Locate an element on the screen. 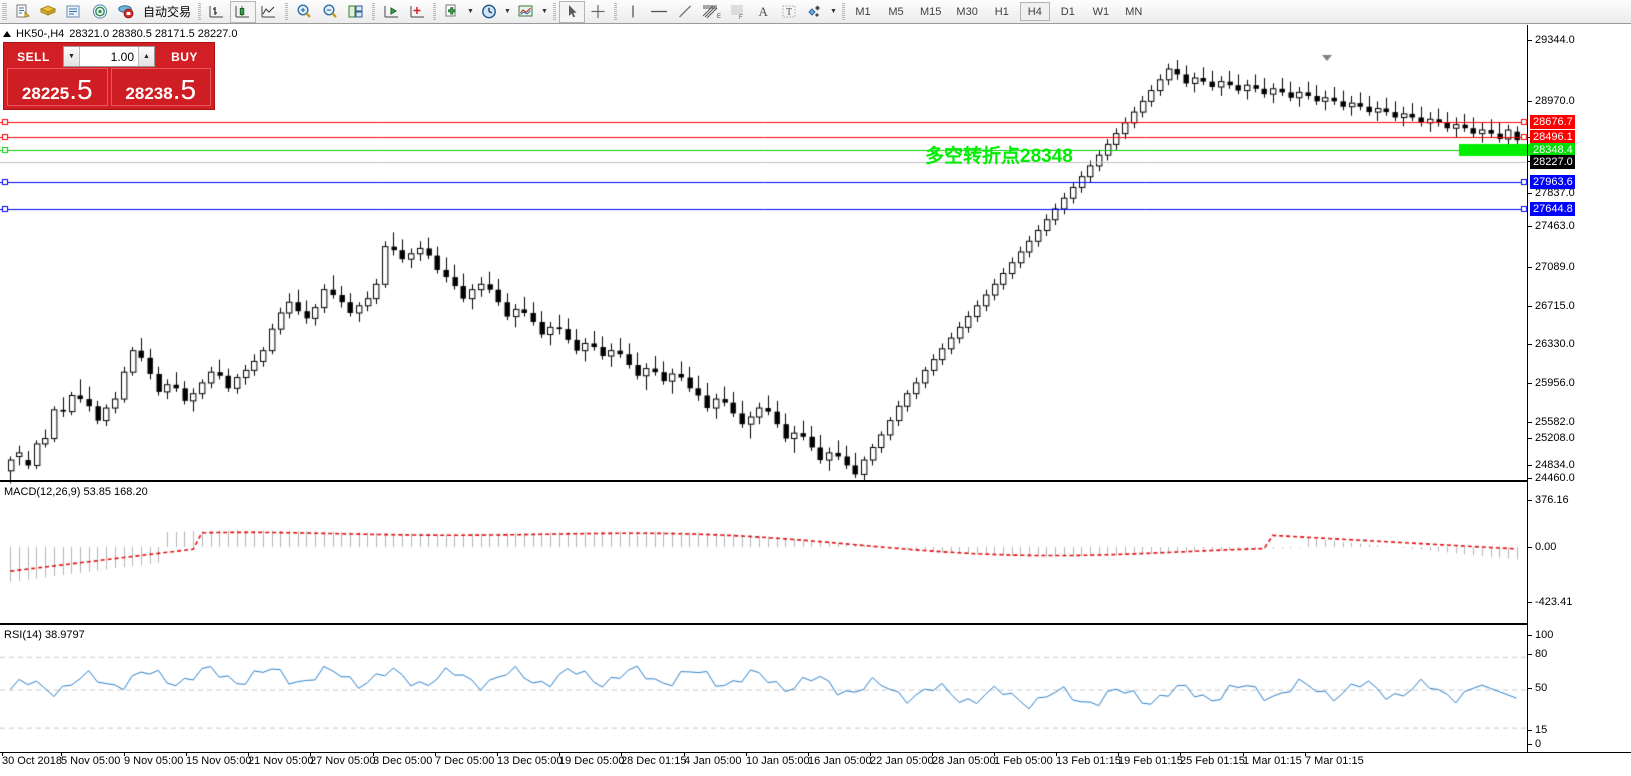 Image resolution: width=1631 pixels, height=776 pixels. timeframe-mn: MN is located at coordinates (1134, 11).